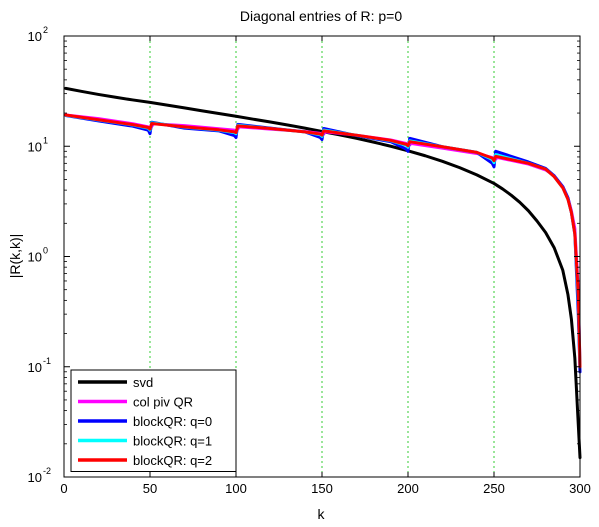 The width and height of the screenshot is (599, 527). I want to click on y-axis-label: |R(k,k)|, so click(15, 256).